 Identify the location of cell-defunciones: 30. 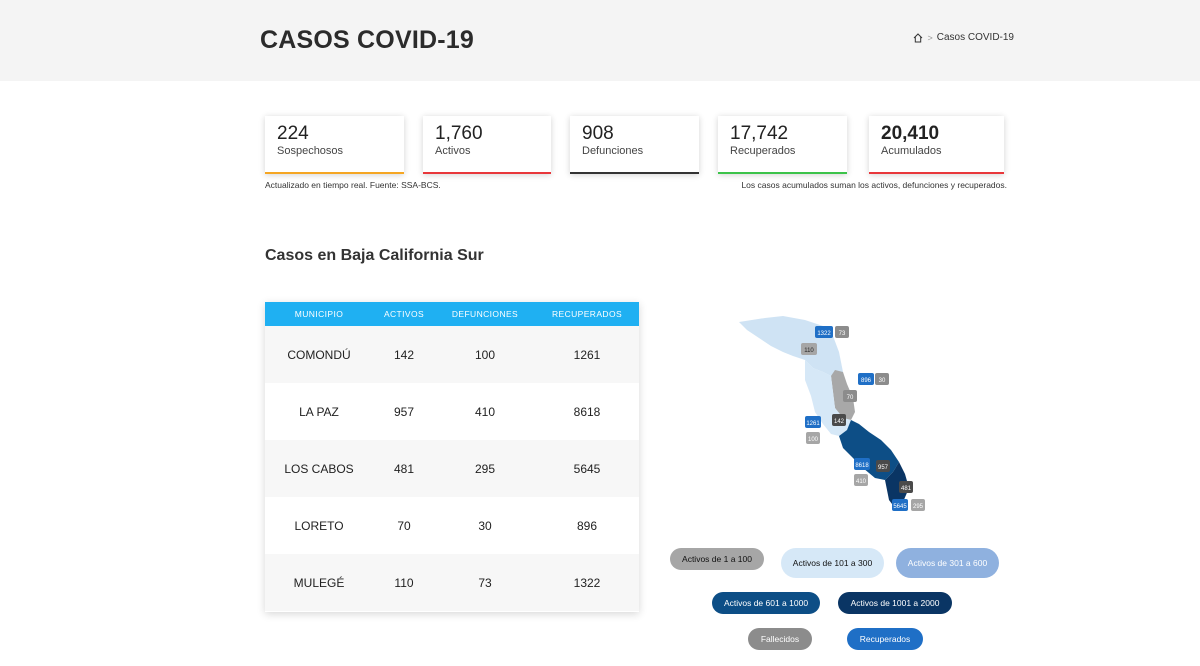
(485, 525).